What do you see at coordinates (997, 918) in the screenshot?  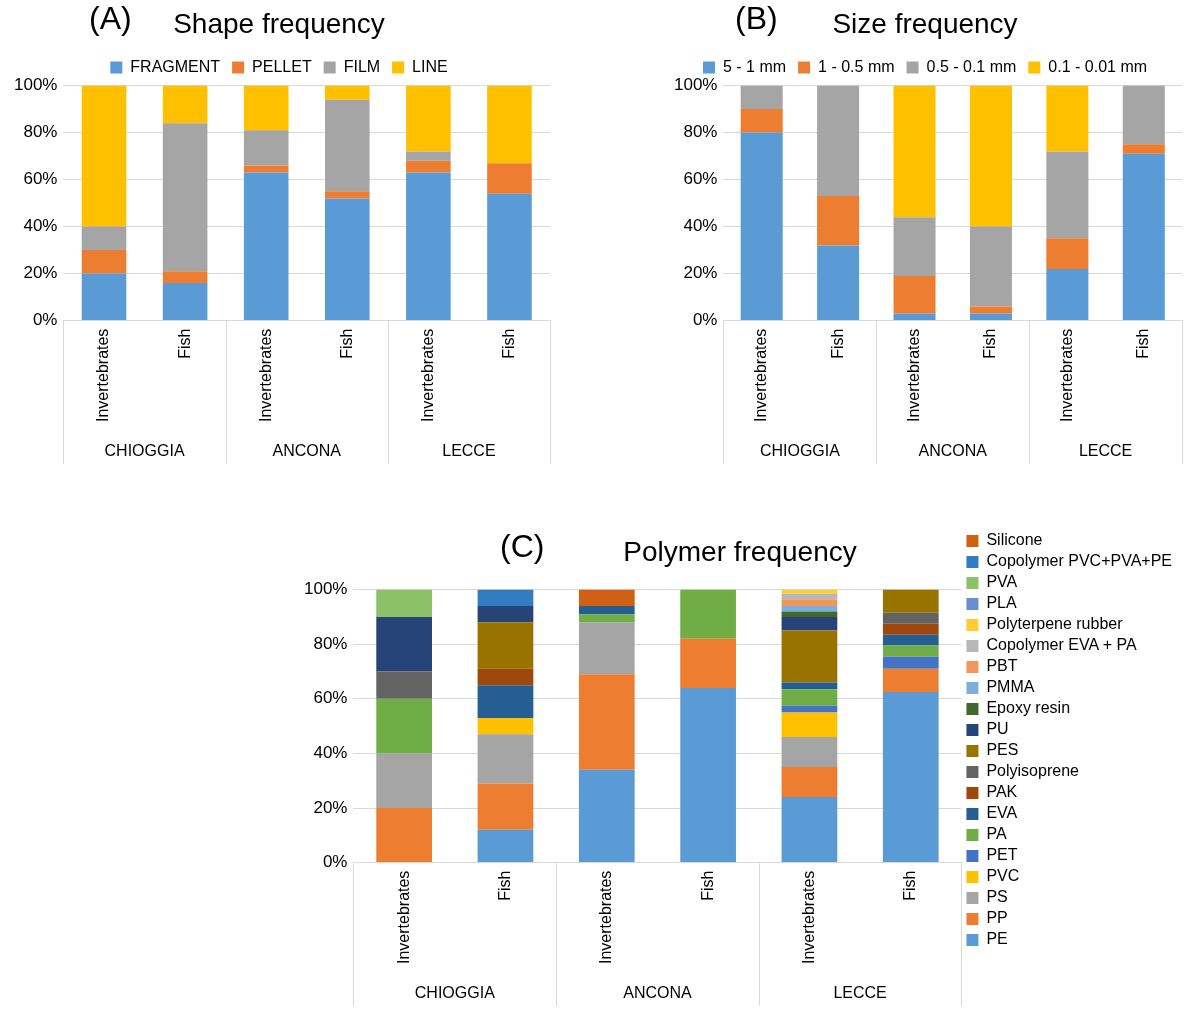 I see `legend-label: PP` at bounding box center [997, 918].